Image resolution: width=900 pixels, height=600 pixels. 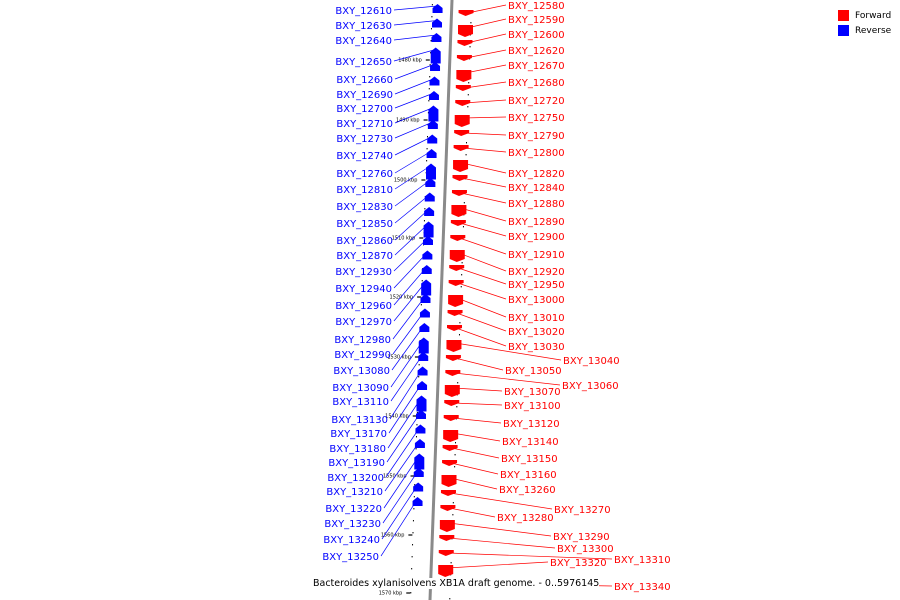 I want to click on gene-label-forward: BXY_13040, so click(x=591, y=361).